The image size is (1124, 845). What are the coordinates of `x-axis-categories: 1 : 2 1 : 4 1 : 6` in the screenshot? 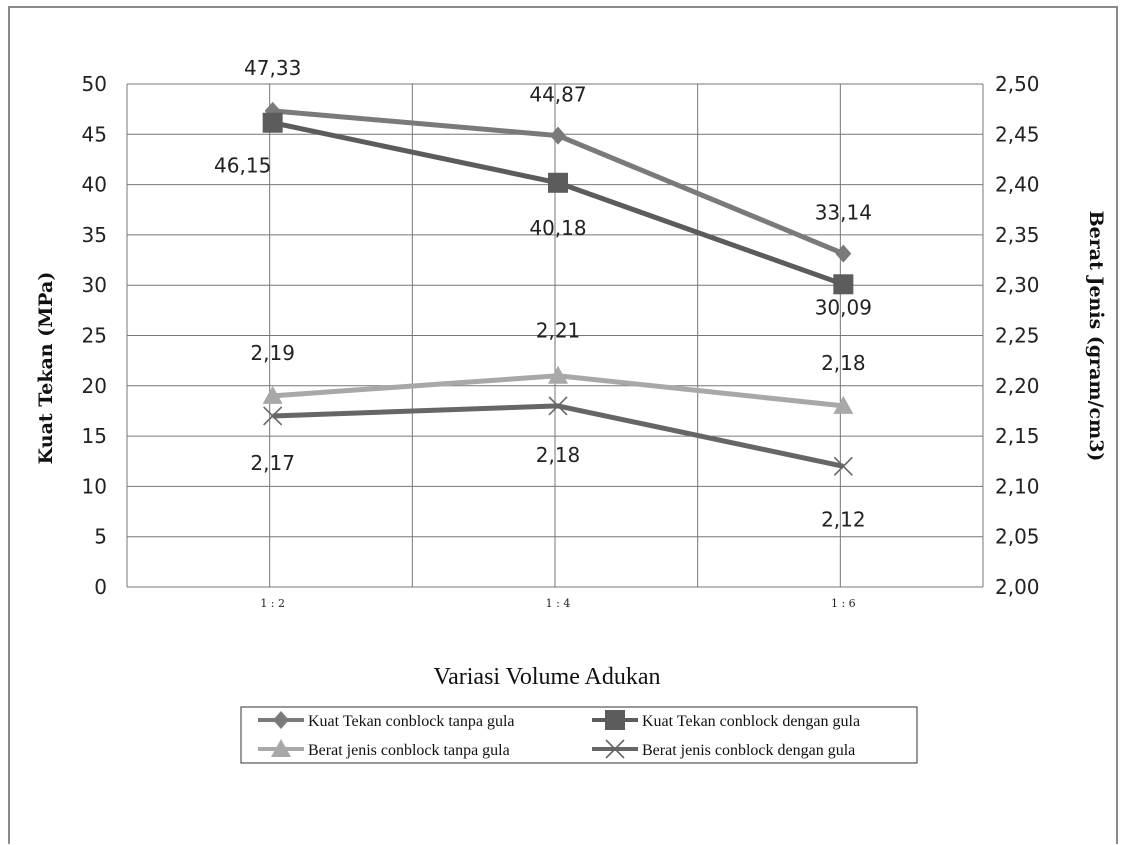 It's located at (557, 603).